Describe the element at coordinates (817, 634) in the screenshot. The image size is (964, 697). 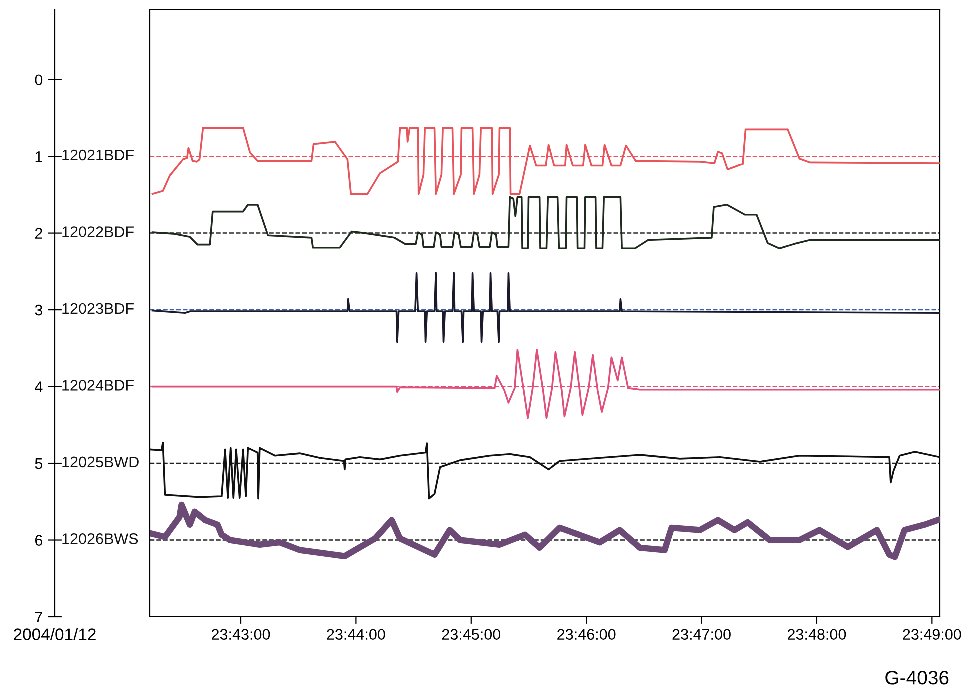
I see `x-tick-label: 23:48:00` at that location.